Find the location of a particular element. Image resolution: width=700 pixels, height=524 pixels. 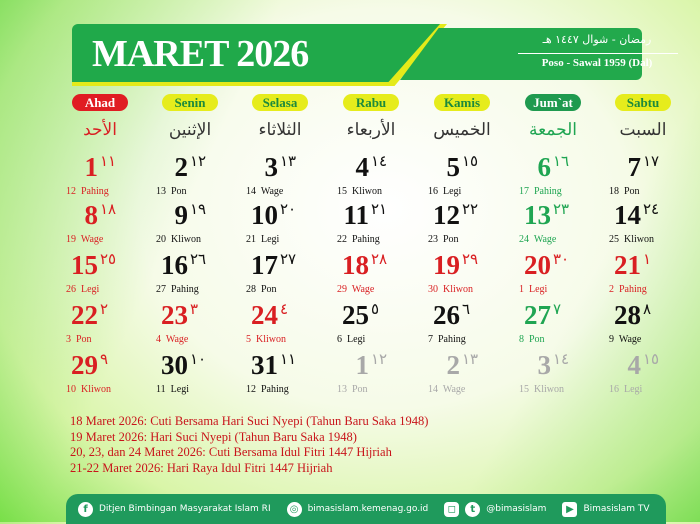

gregorian-date: 17 is located at coordinates (264, 265).